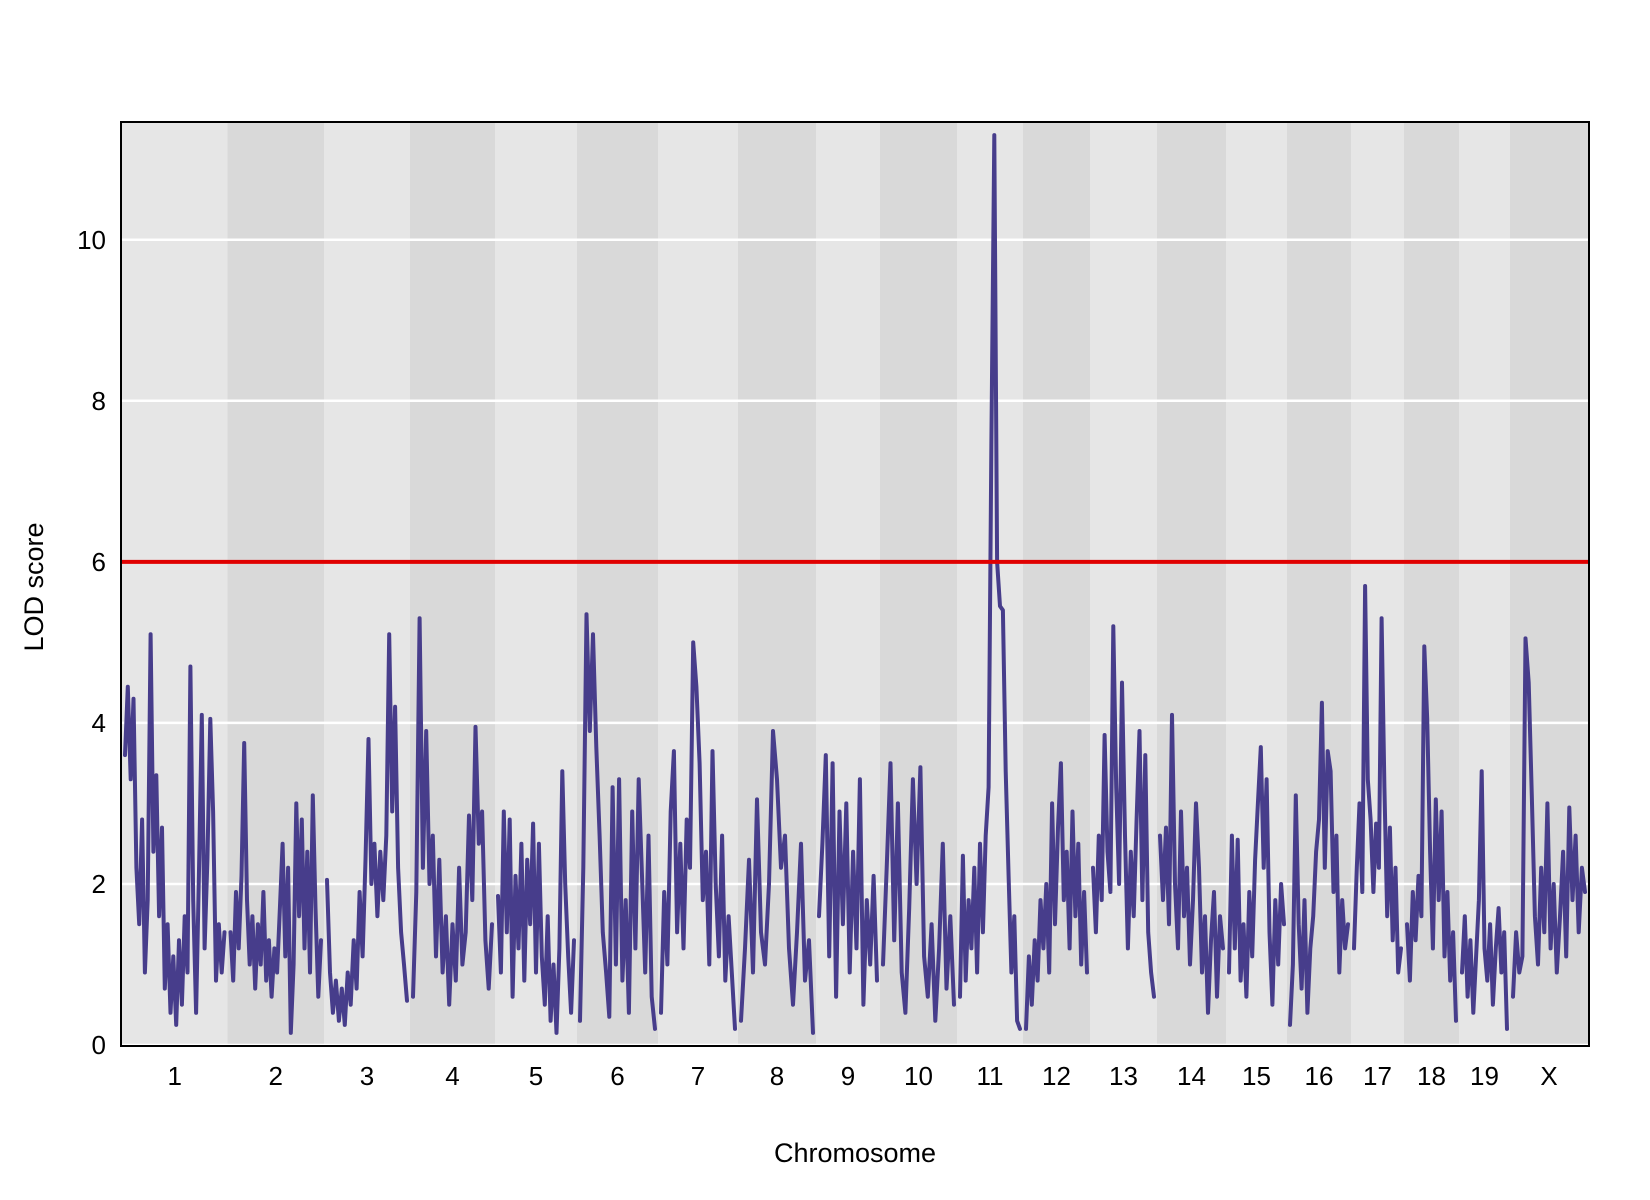  What do you see at coordinates (367, 1076) in the screenshot?
I see `x-tick-label-chr-3: 3` at bounding box center [367, 1076].